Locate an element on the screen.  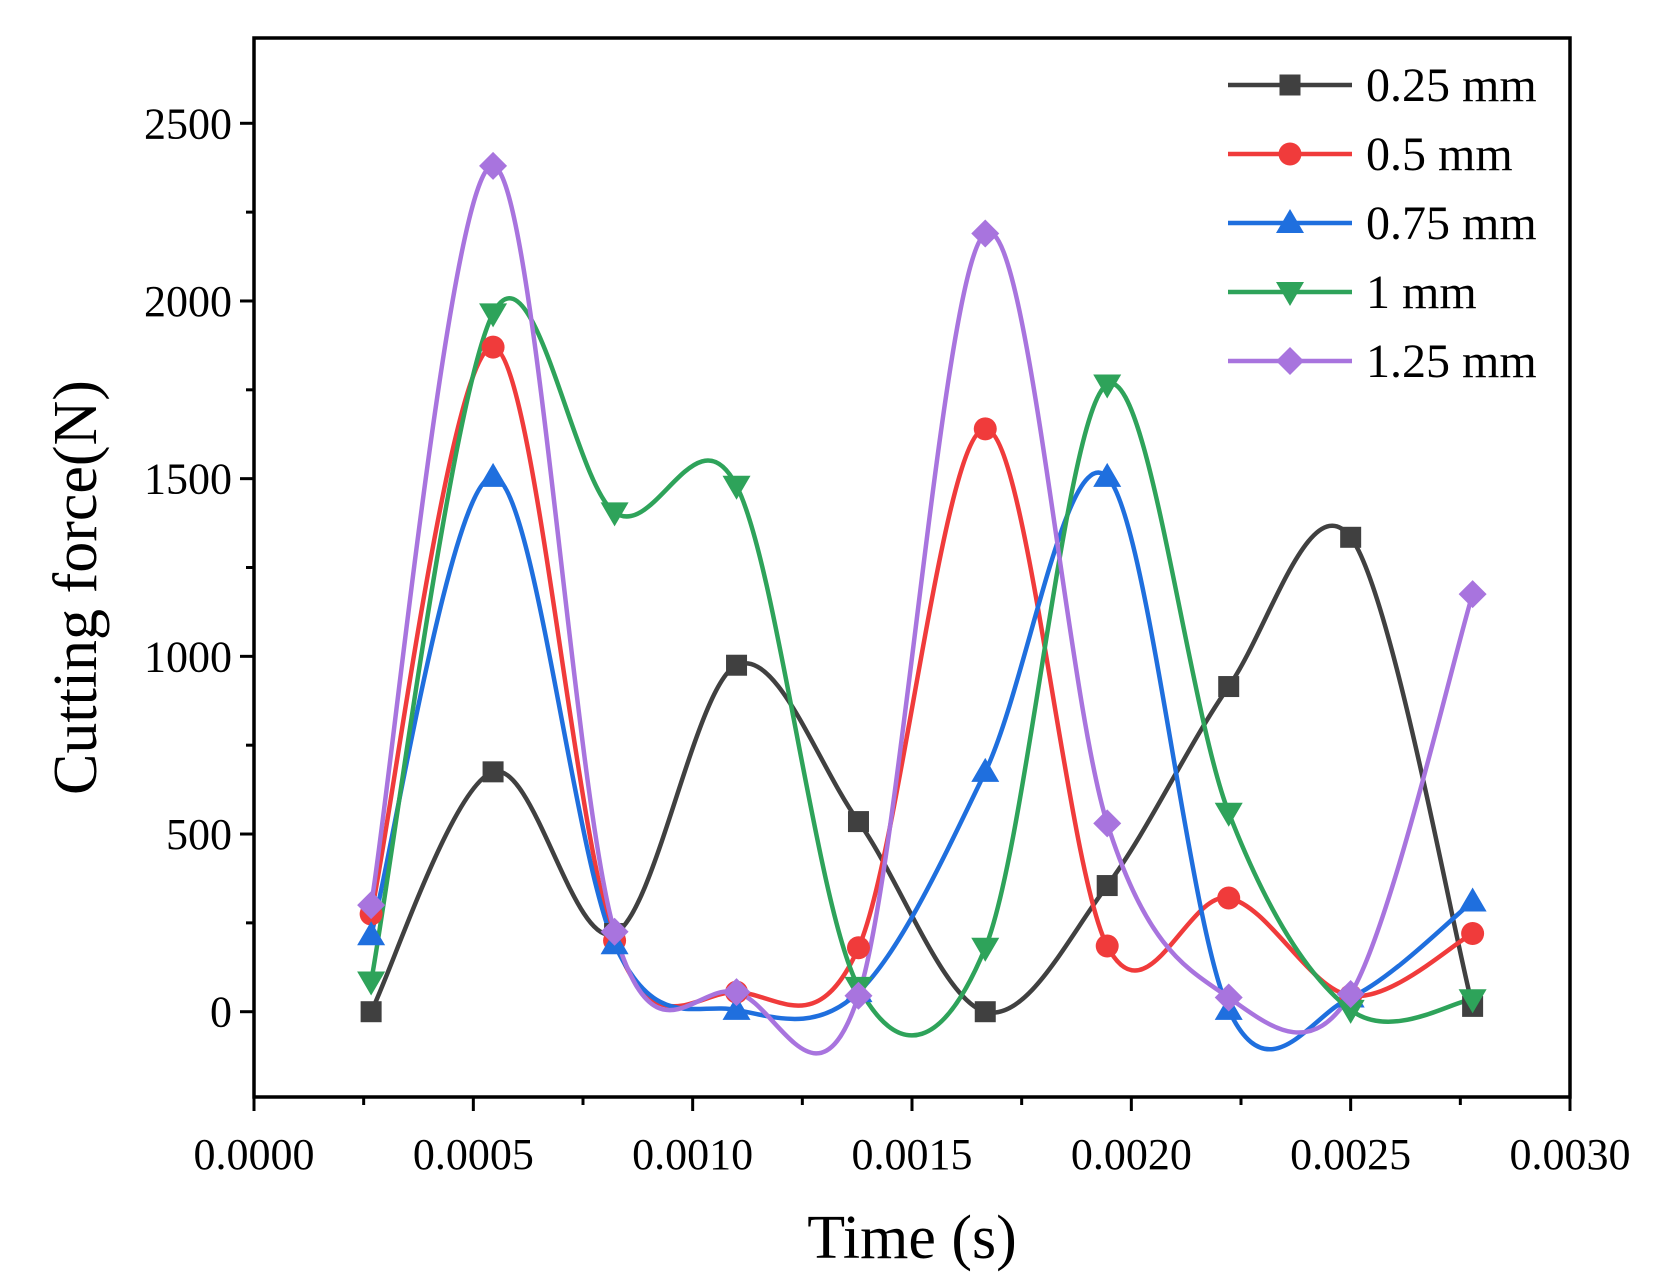
legend: 0.25 mm 0.5 mm 0.75 mm 1 mm 1.25 mm is located at coordinates (1382, 223).